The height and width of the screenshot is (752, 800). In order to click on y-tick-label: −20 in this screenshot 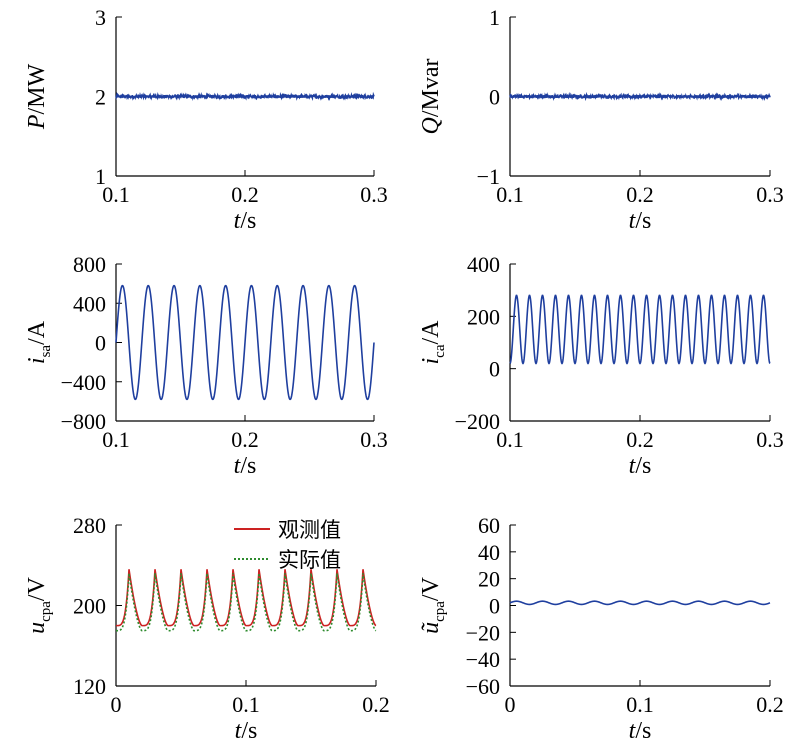, I will do `click(483, 632)`.